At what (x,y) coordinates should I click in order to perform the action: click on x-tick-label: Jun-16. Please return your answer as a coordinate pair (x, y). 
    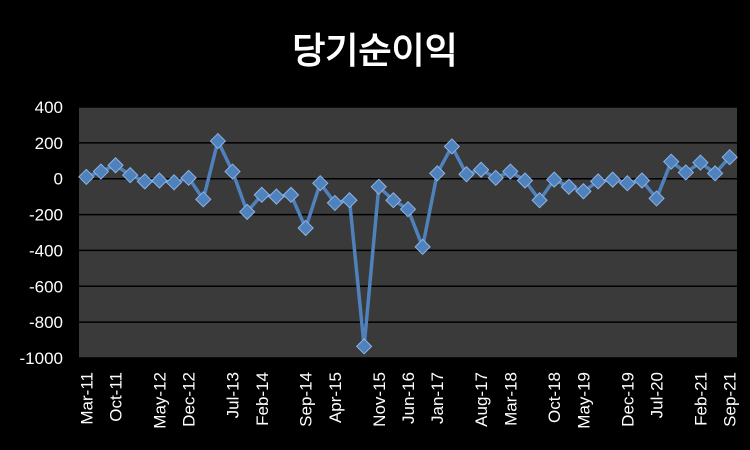
    Looking at the image, I should click on (408, 398).